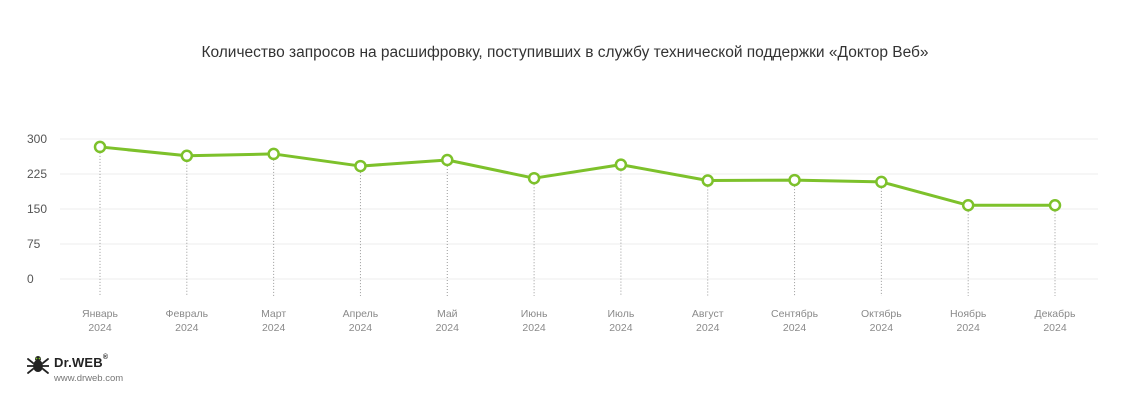 This screenshot has height=400, width=1124. I want to click on x-tick-label: Июль, so click(621, 314).